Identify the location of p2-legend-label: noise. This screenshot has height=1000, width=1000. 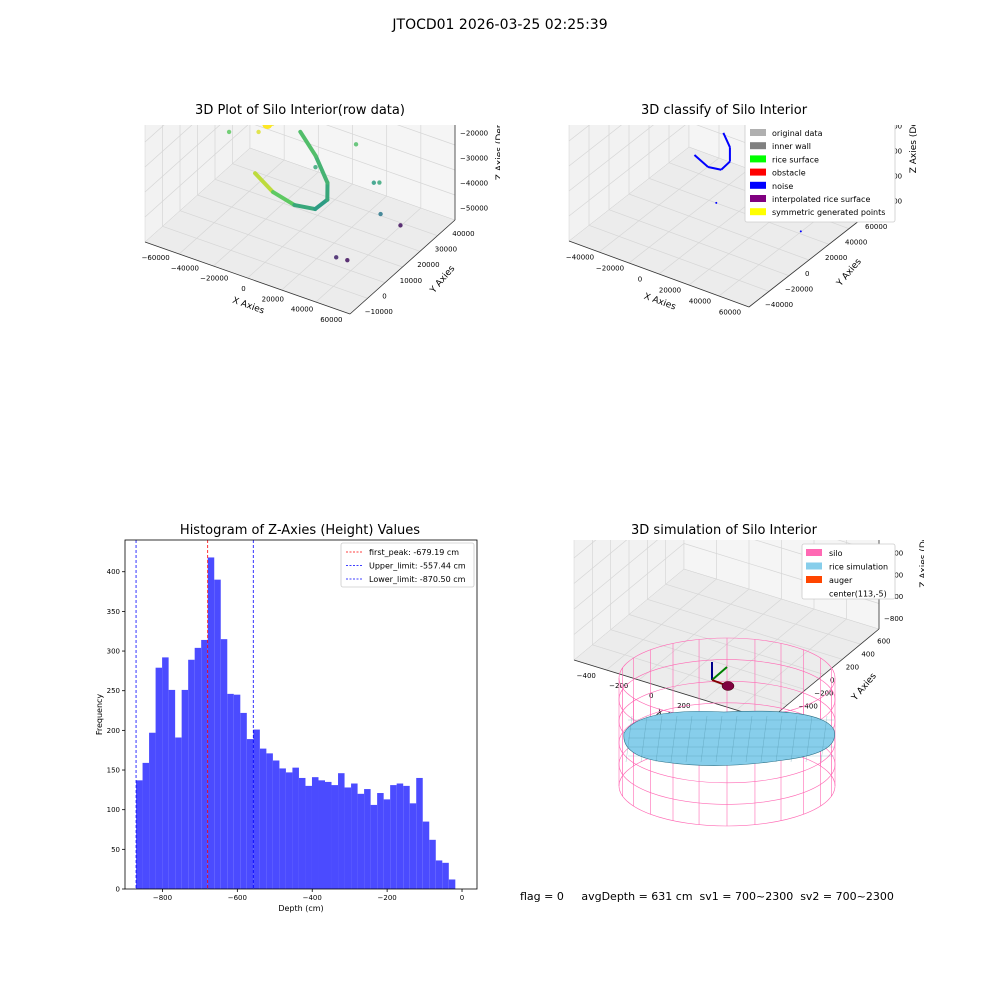
(782, 186).